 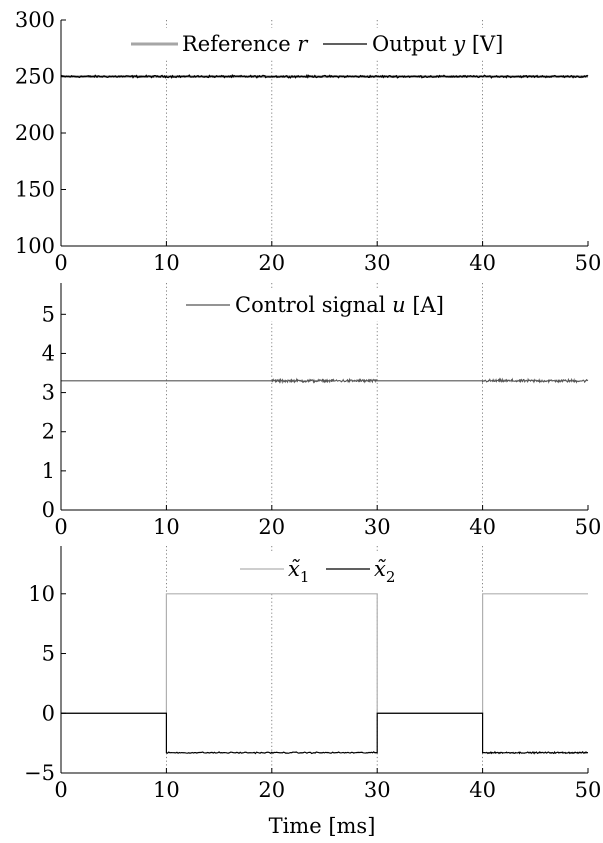 I want to click on legend-reference-label: Reference r, so click(x=245, y=44).